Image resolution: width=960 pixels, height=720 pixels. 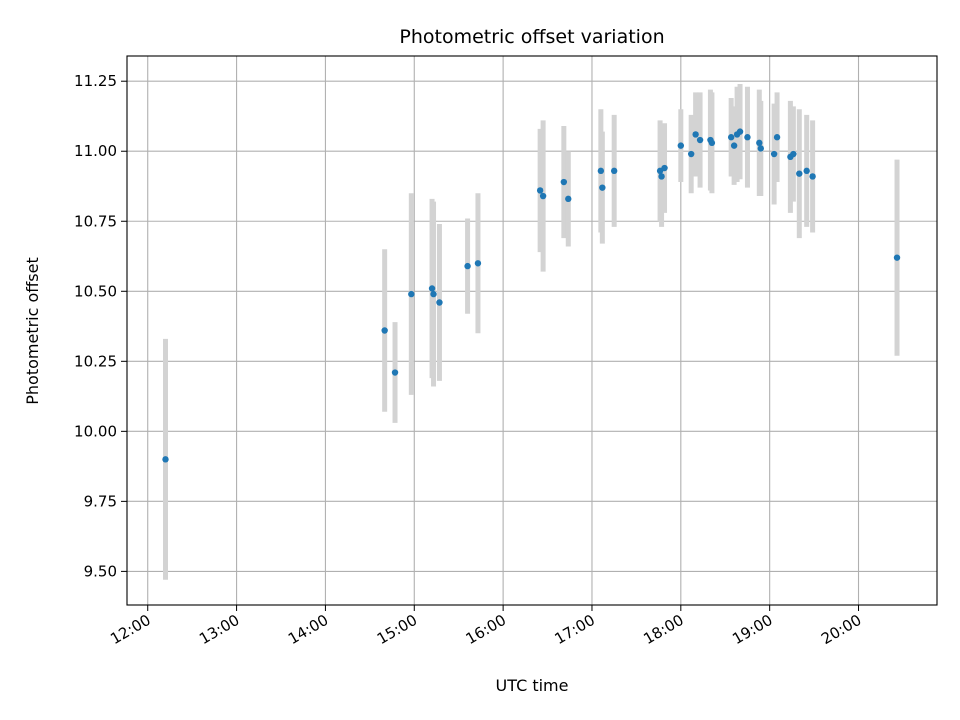 I want to click on y-tick-label: 10.50, so click(x=95, y=291).